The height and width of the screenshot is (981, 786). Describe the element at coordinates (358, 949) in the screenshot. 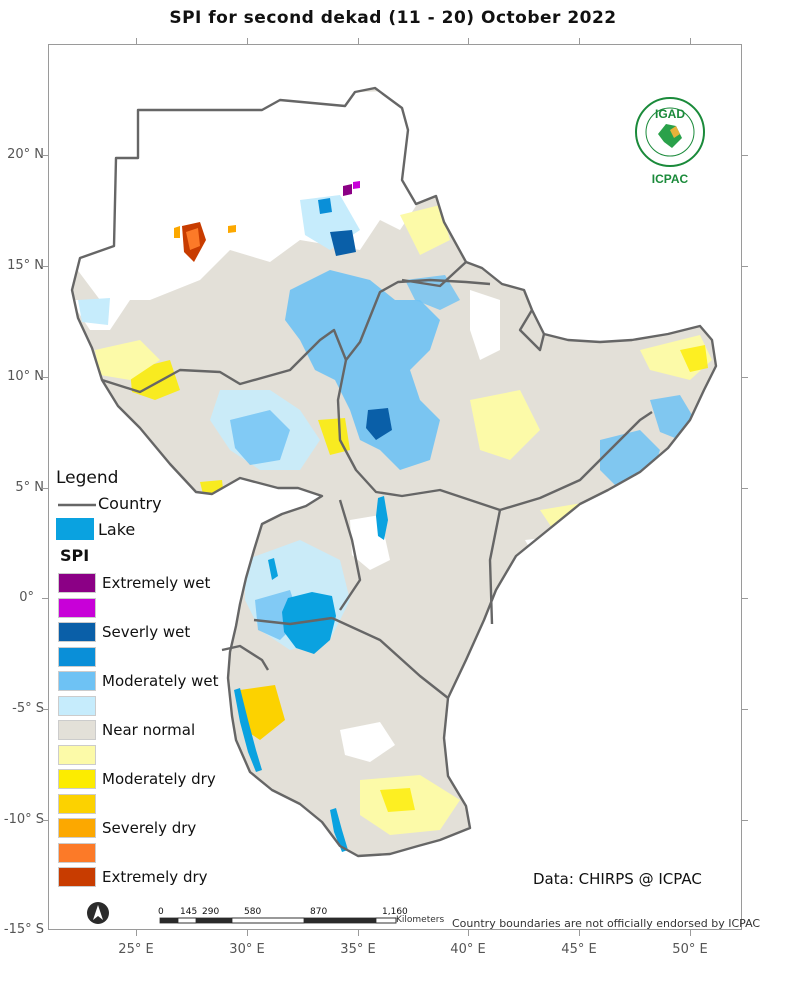

I see `lon-label-35e: 35° E` at that location.